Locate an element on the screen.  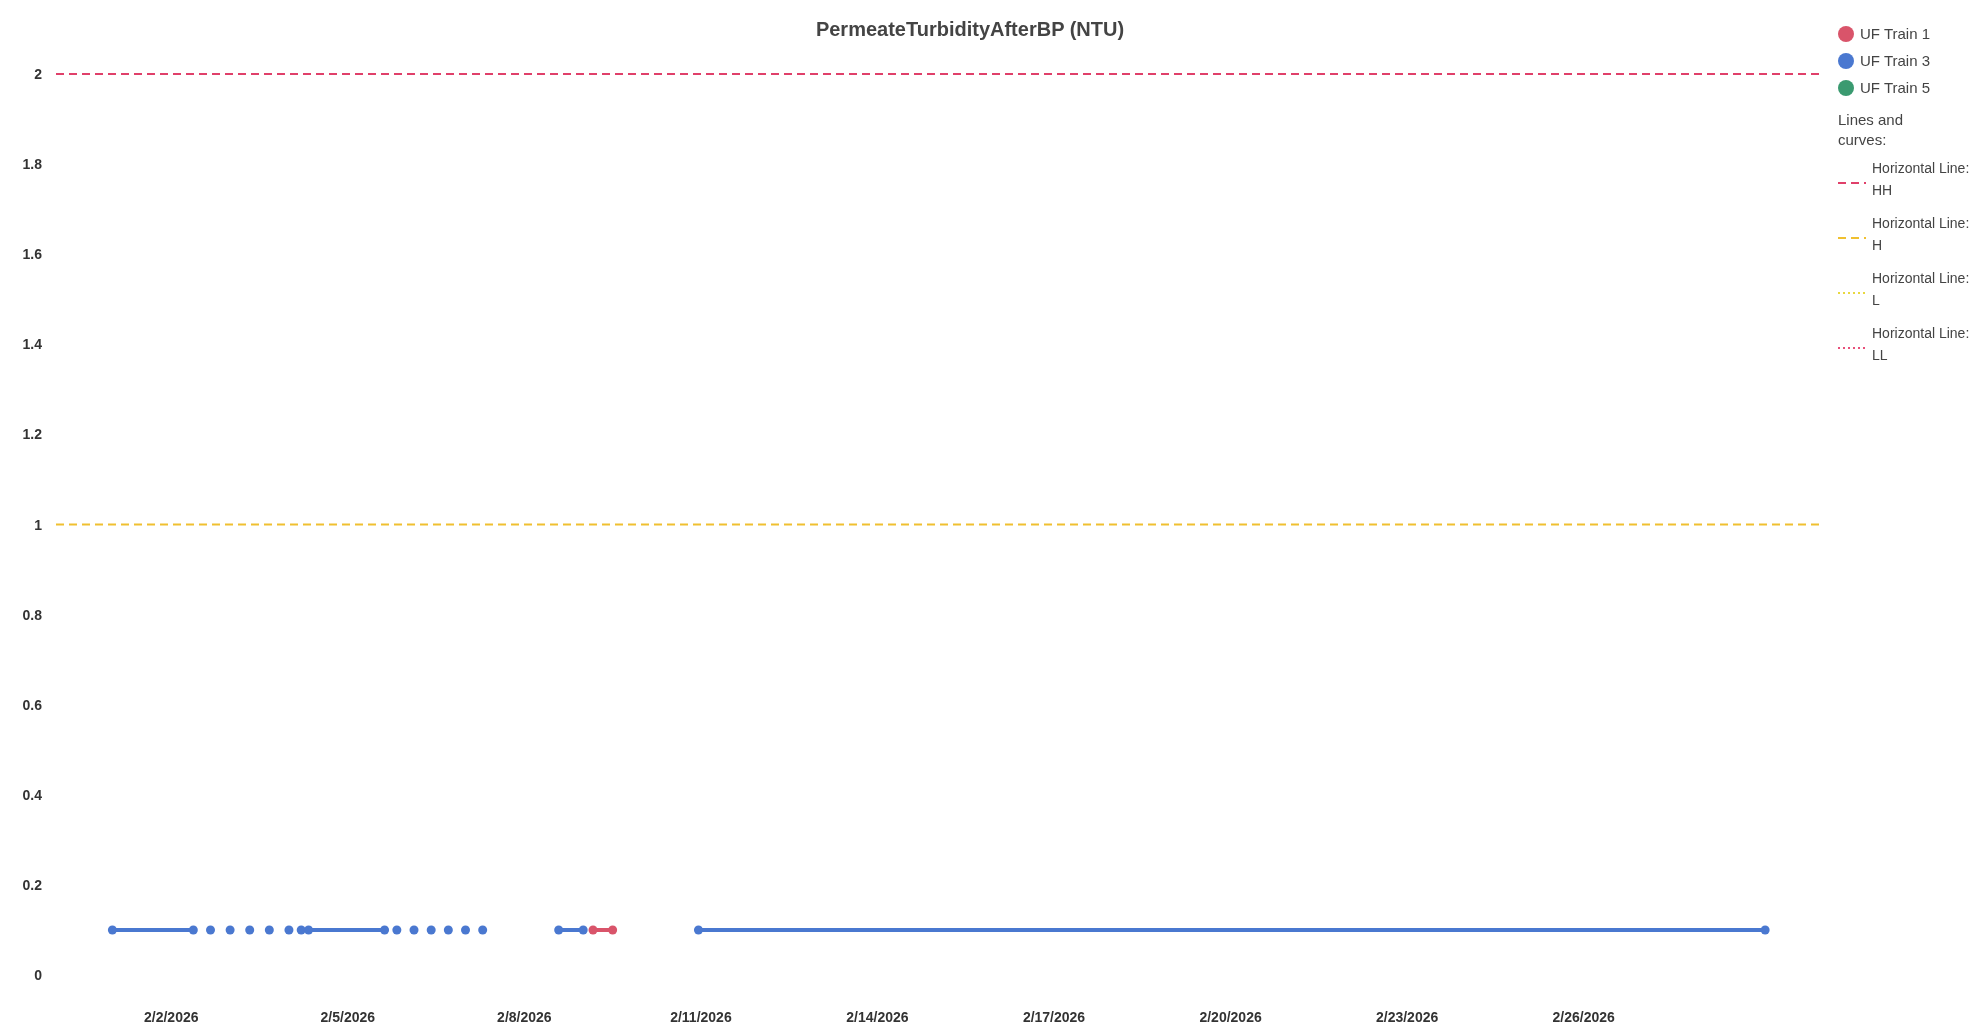
text: Horizontal Line: L is located at coordinates (1921, 289).